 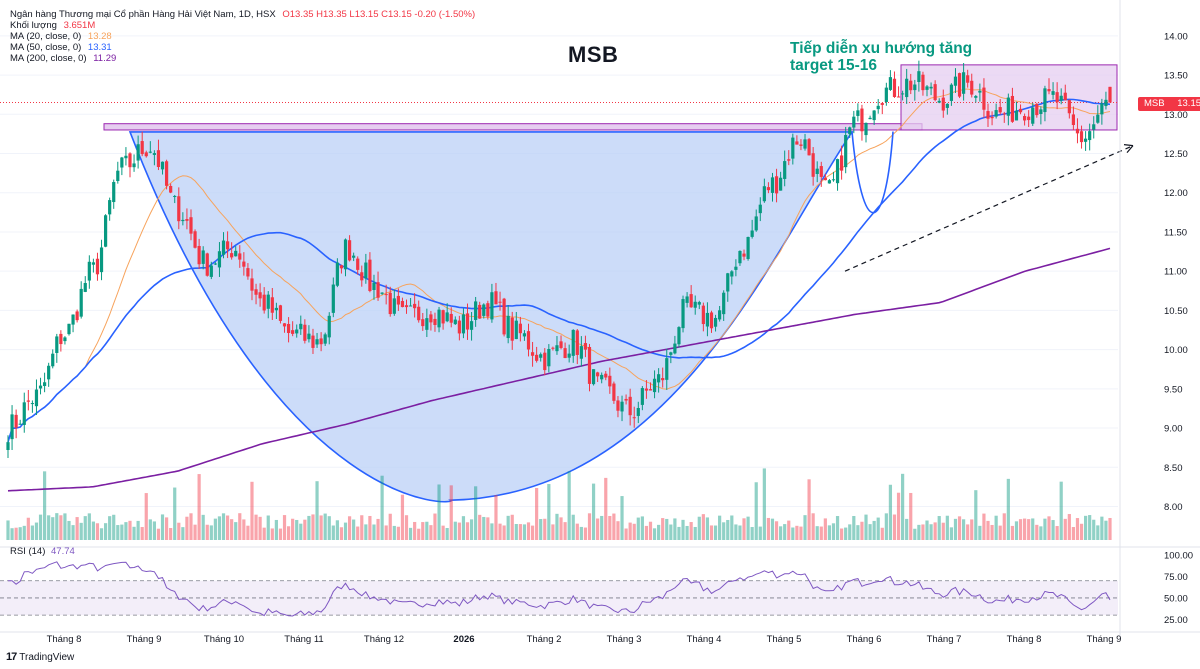 I want to click on trend-arrow-head, so click(x=1128, y=149).